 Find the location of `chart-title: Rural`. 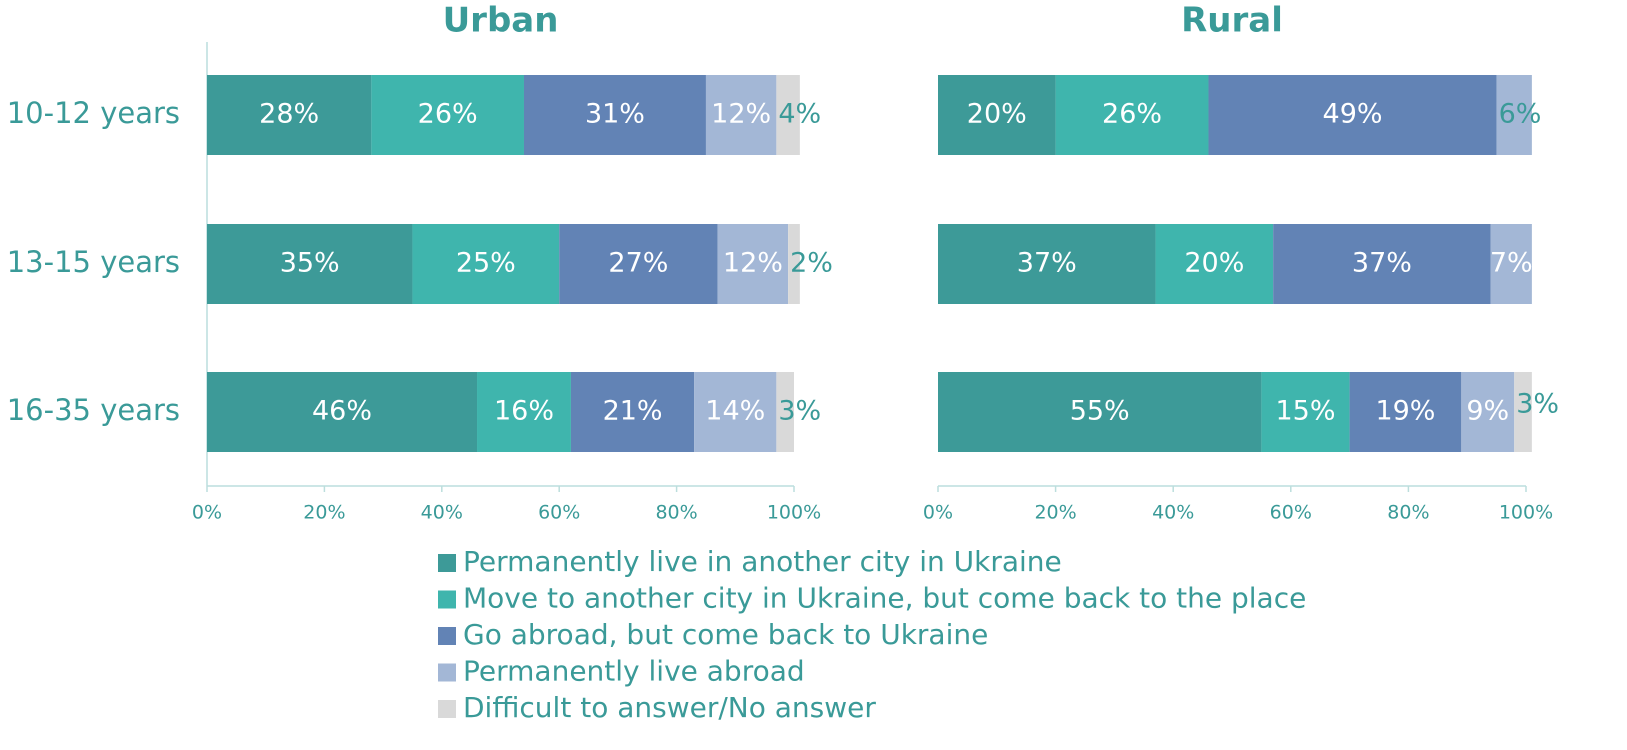

chart-title: Rural is located at coordinates (1232, 21).